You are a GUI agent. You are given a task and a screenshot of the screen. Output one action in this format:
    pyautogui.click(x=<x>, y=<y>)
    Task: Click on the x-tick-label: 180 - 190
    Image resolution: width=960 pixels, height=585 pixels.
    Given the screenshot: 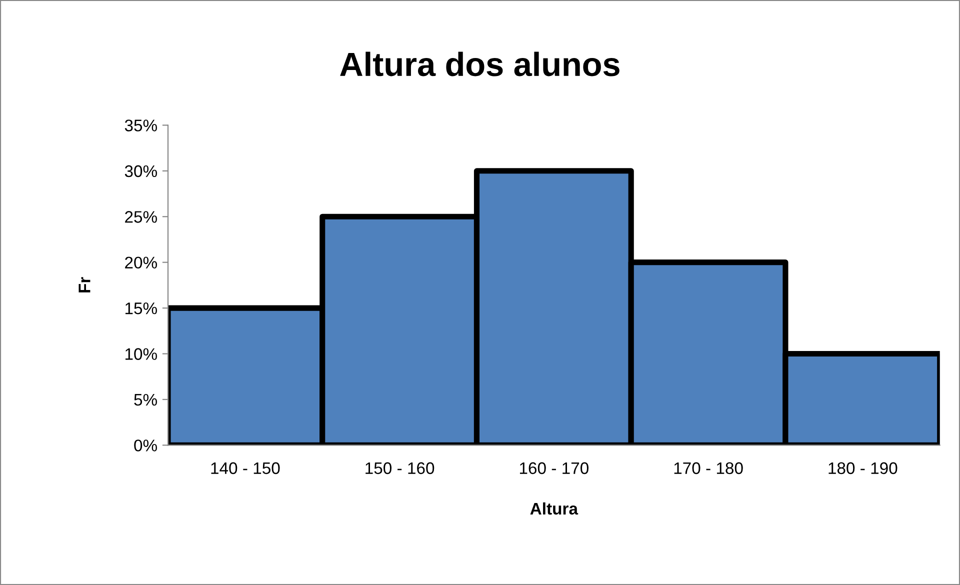 What is the action you would take?
    pyautogui.click(x=863, y=468)
    